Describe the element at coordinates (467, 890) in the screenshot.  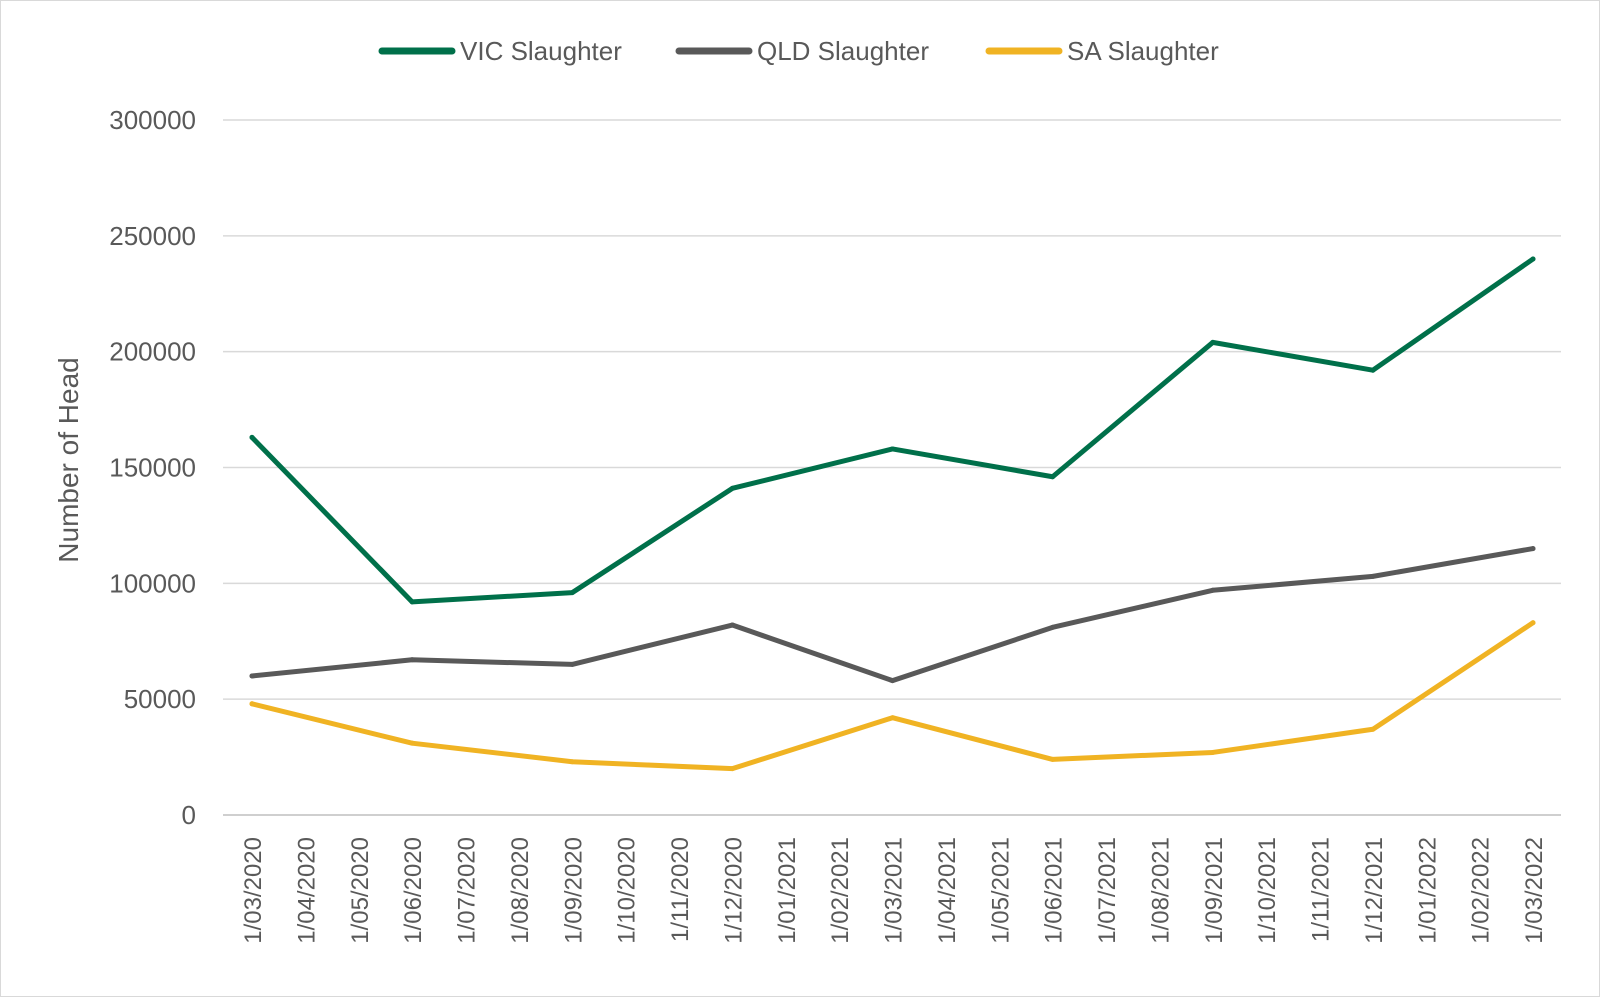
I see `x-tick-label: 1/07/2020` at that location.